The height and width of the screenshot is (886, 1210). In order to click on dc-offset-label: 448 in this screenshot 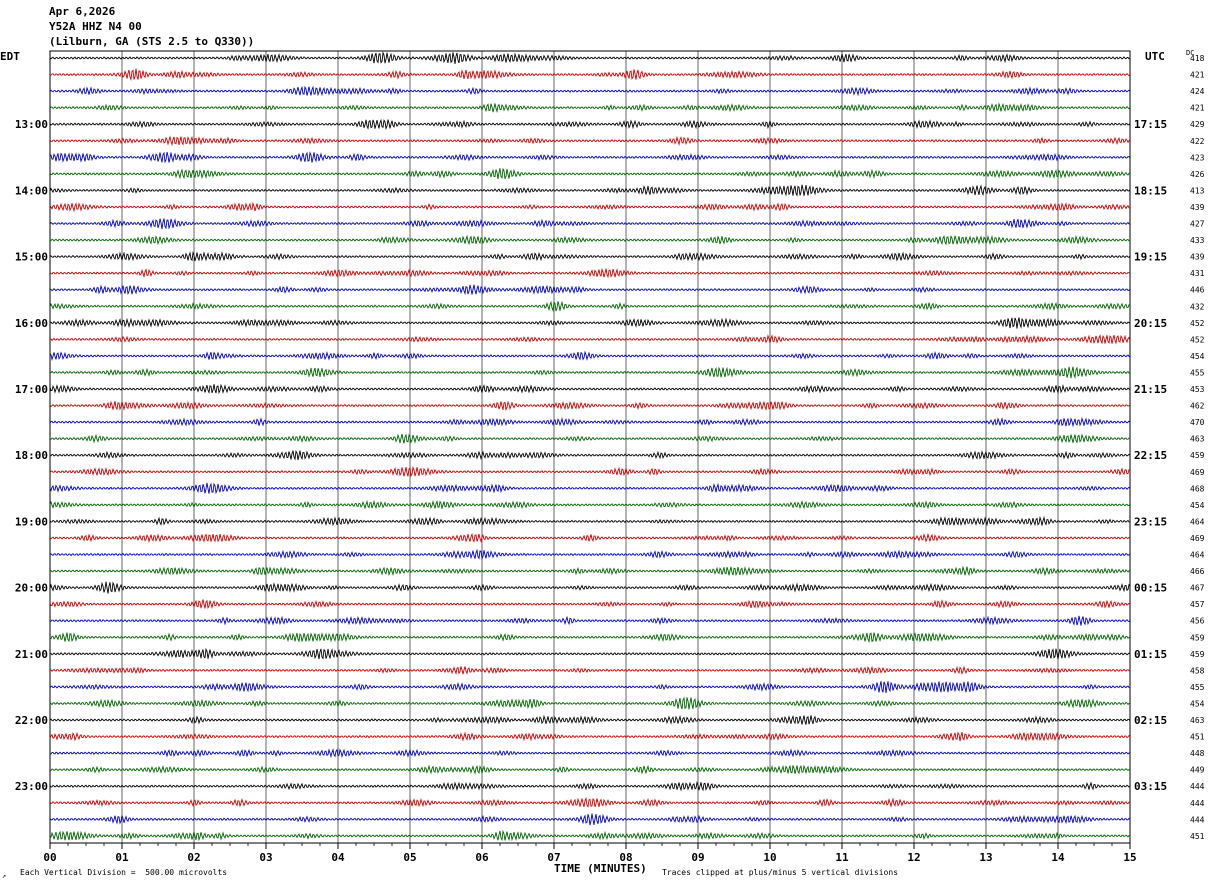, I will do `click(1197, 753)`.